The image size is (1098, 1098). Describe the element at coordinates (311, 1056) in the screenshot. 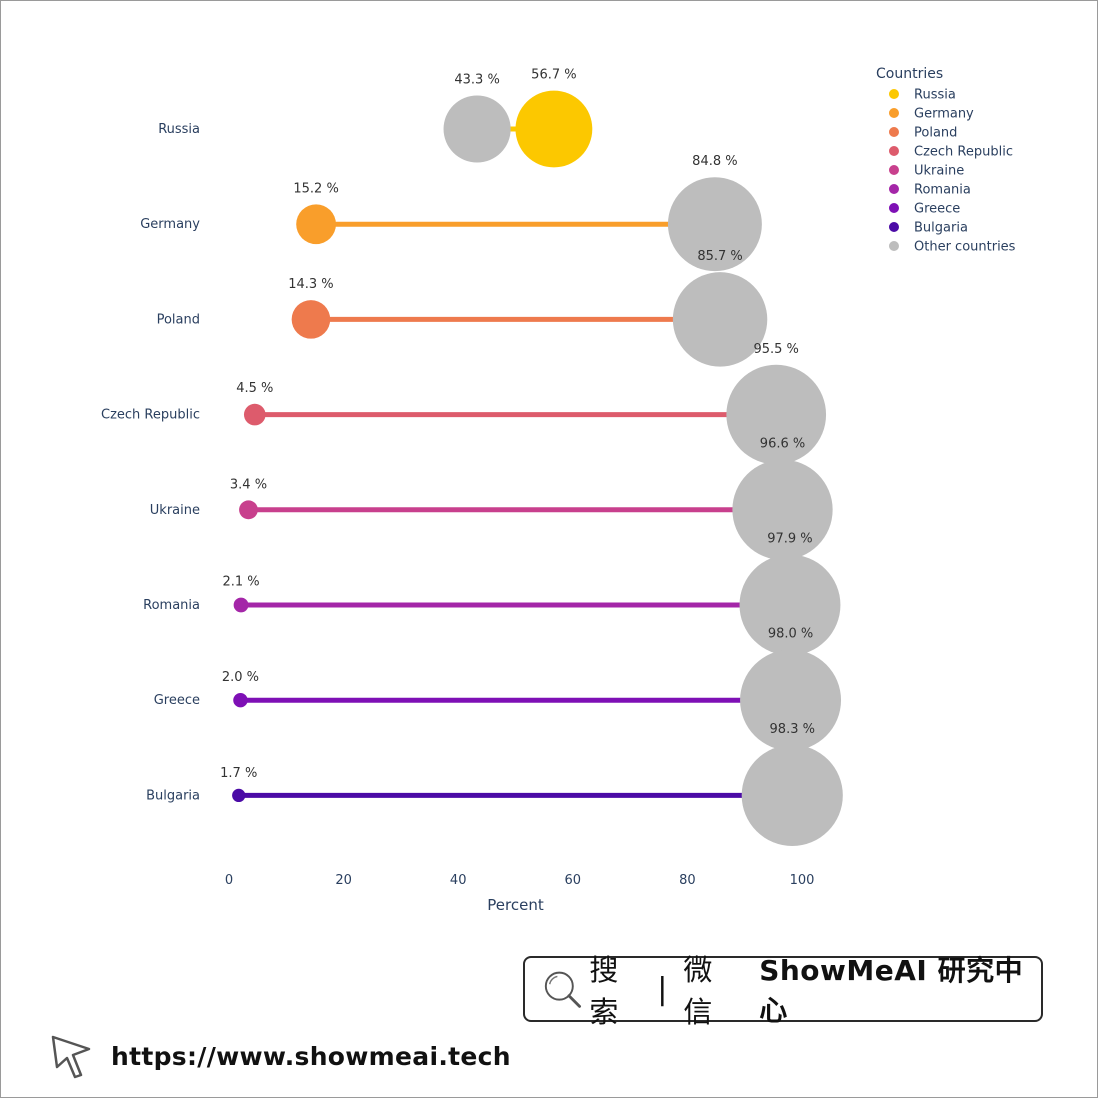

I see `footer-url-link: https://www.showmeai.tech` at that location.